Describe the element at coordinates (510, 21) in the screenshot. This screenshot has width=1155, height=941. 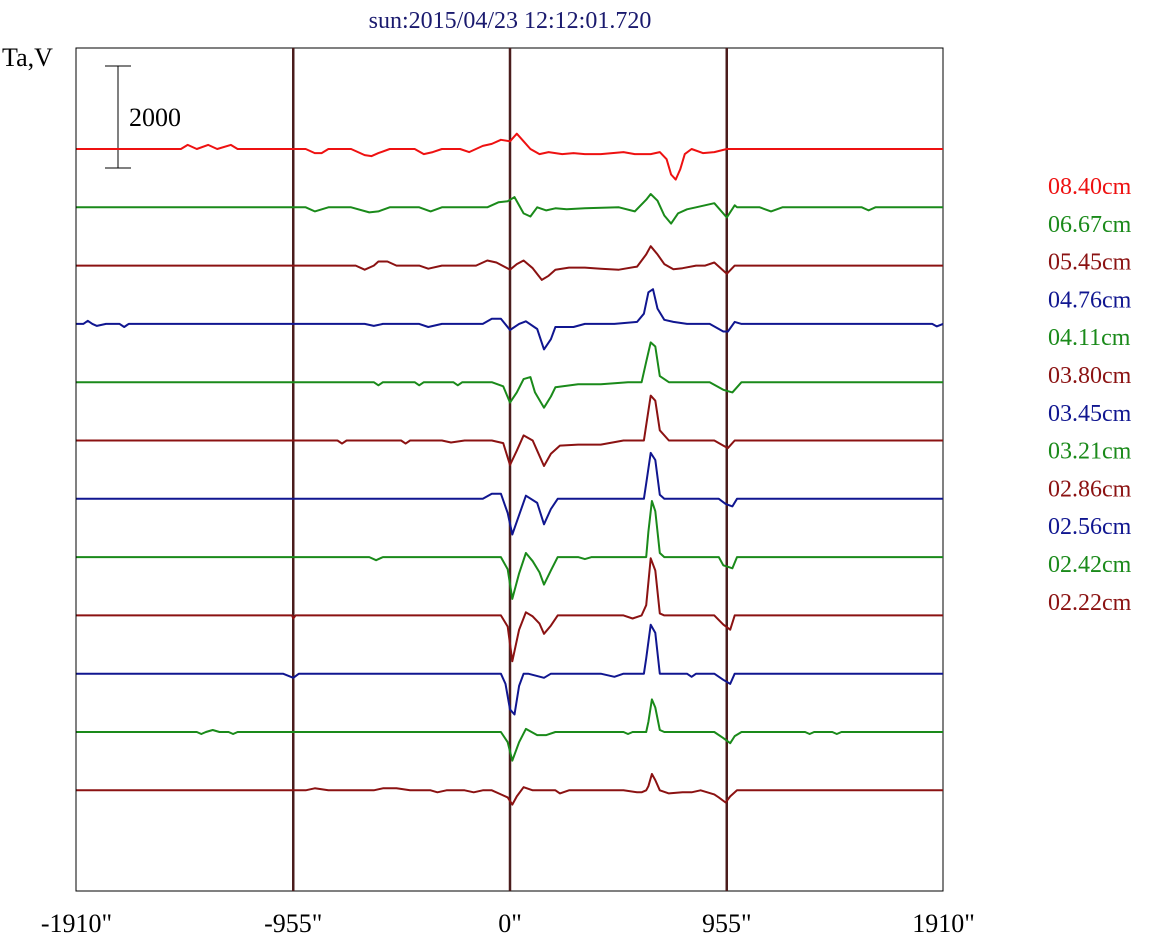
I see `chart-title: sun:2015/04/23 12:12:01.720` at that location.